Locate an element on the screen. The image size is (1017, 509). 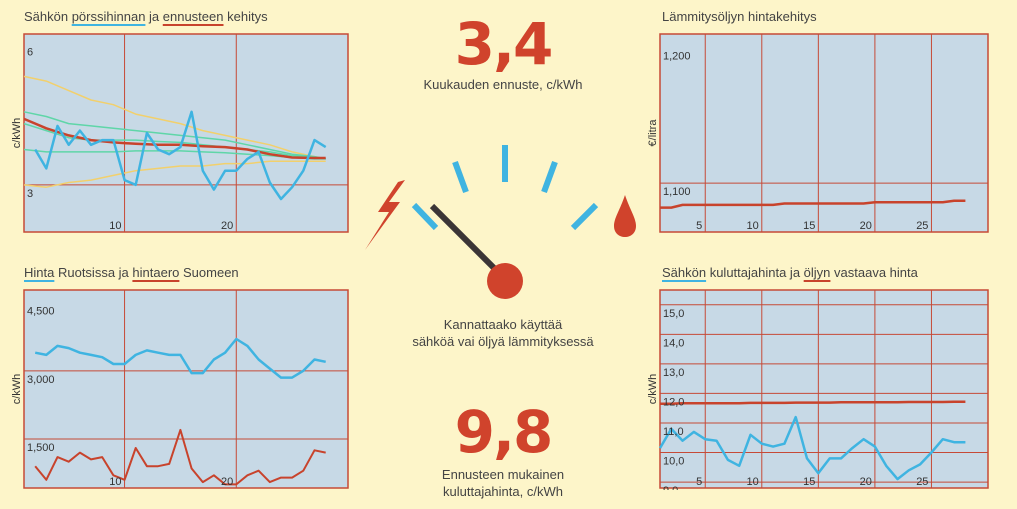
gauge-hub is located at coordinates (505, 281).